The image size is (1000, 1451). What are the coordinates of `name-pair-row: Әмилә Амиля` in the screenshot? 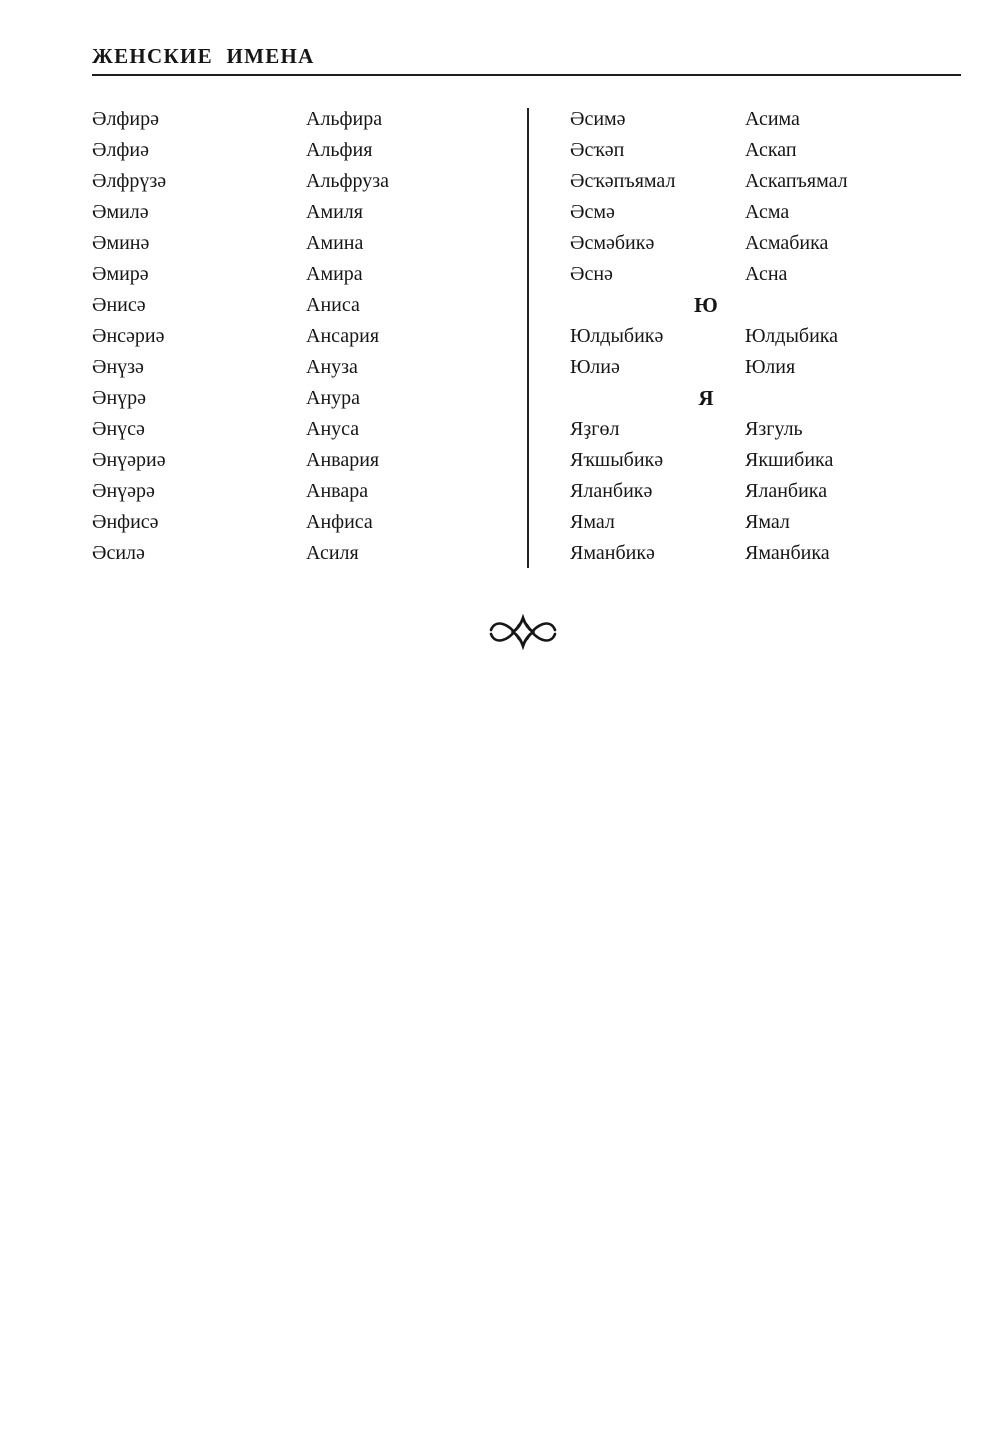 It's located at (307, 212).